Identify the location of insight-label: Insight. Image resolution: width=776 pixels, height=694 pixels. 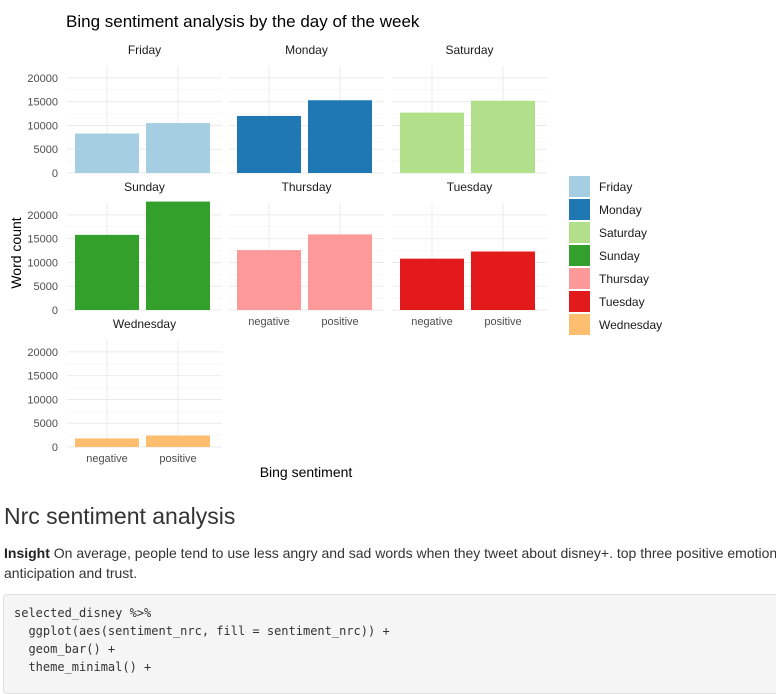
(27, 553).